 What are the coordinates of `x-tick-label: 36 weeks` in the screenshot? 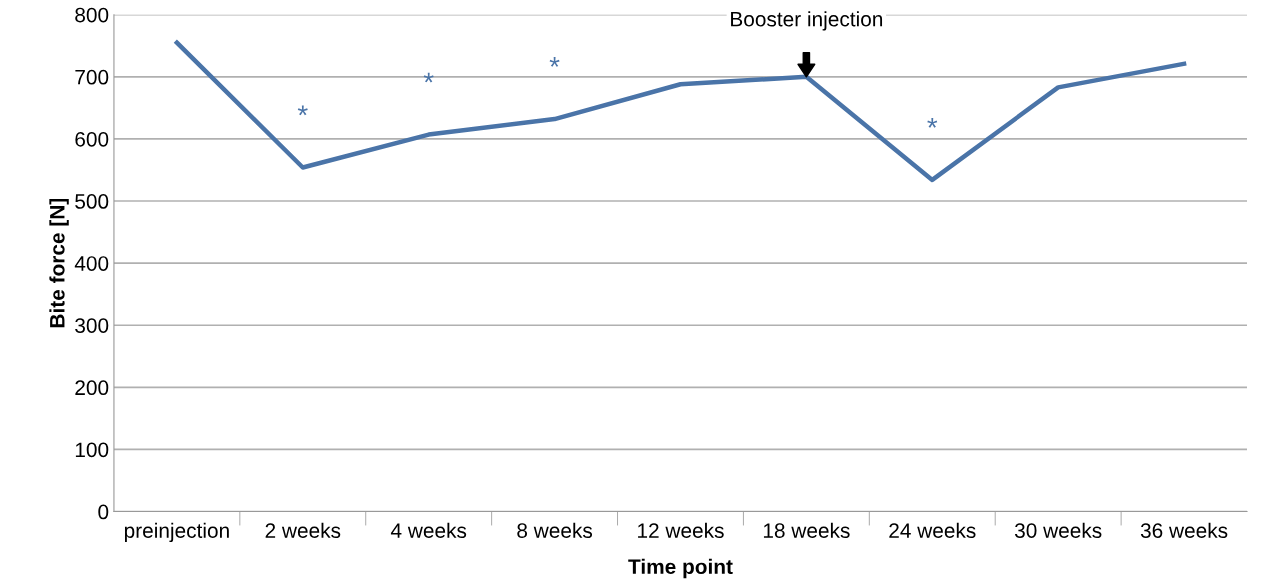 It's located at (1184, 530).